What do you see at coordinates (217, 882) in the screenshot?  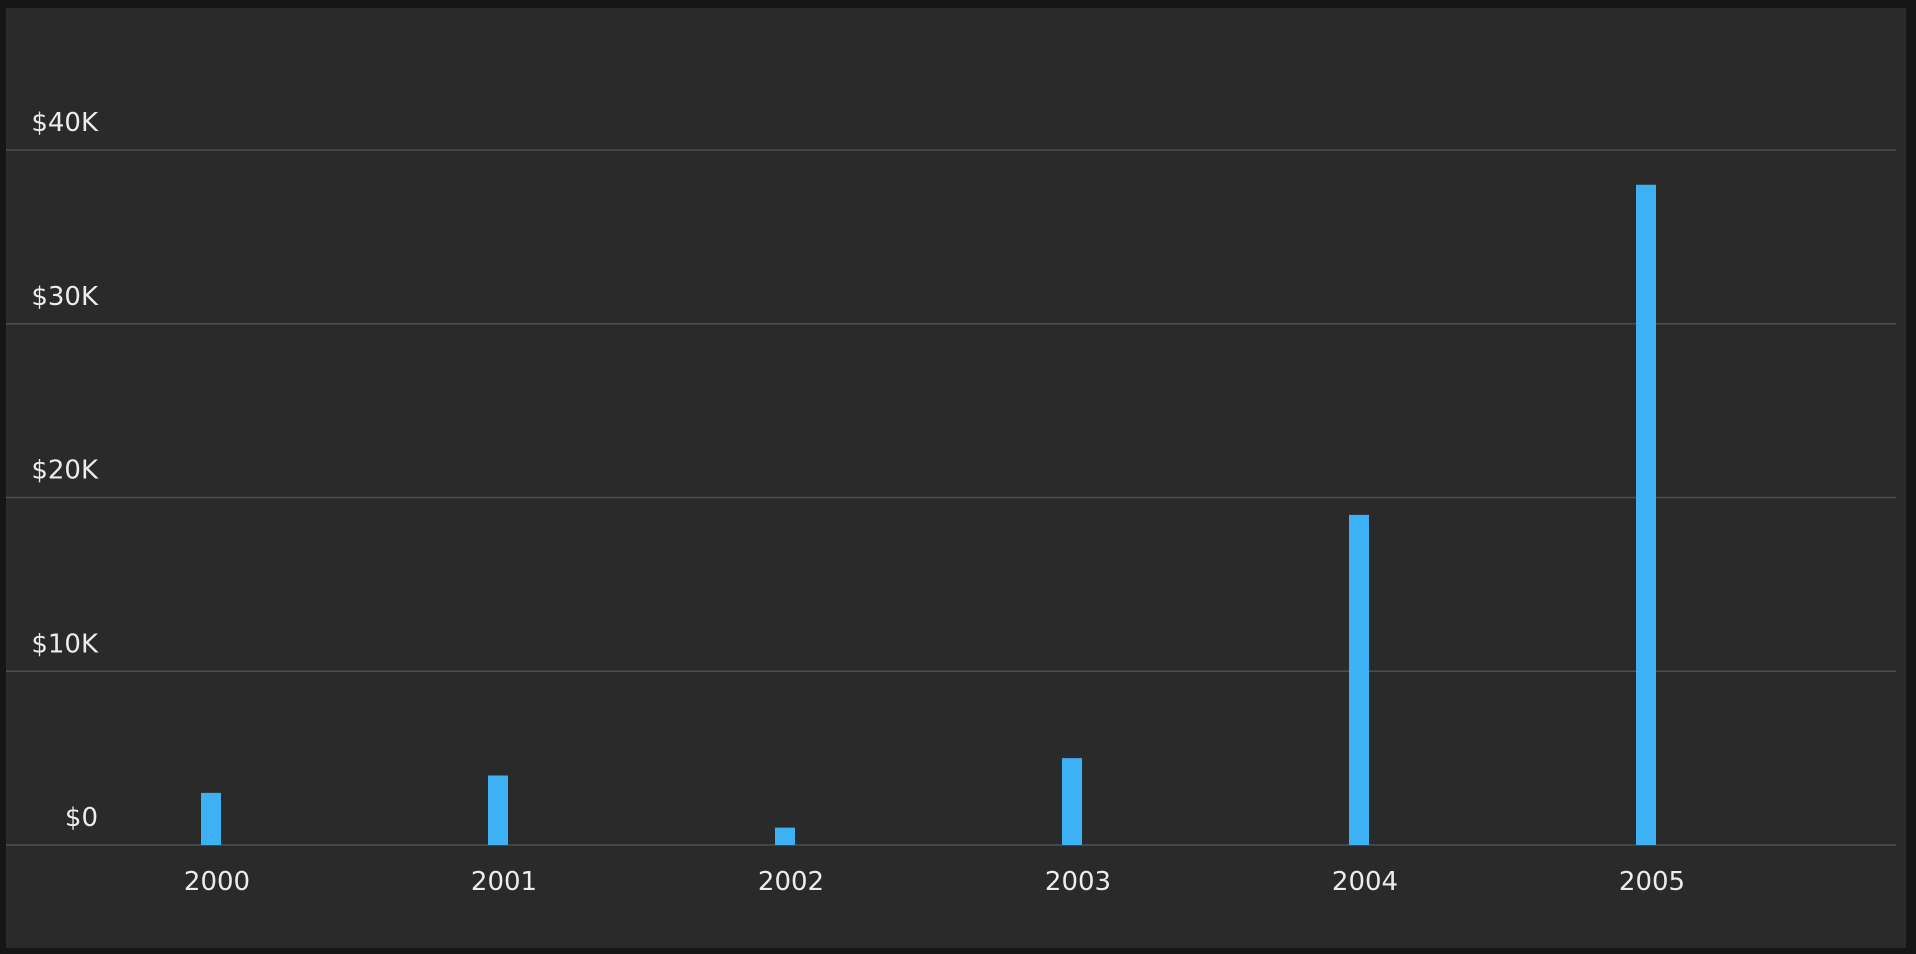 I see `x-tick-label-2000: 2000` at bounding box center [217, 882].